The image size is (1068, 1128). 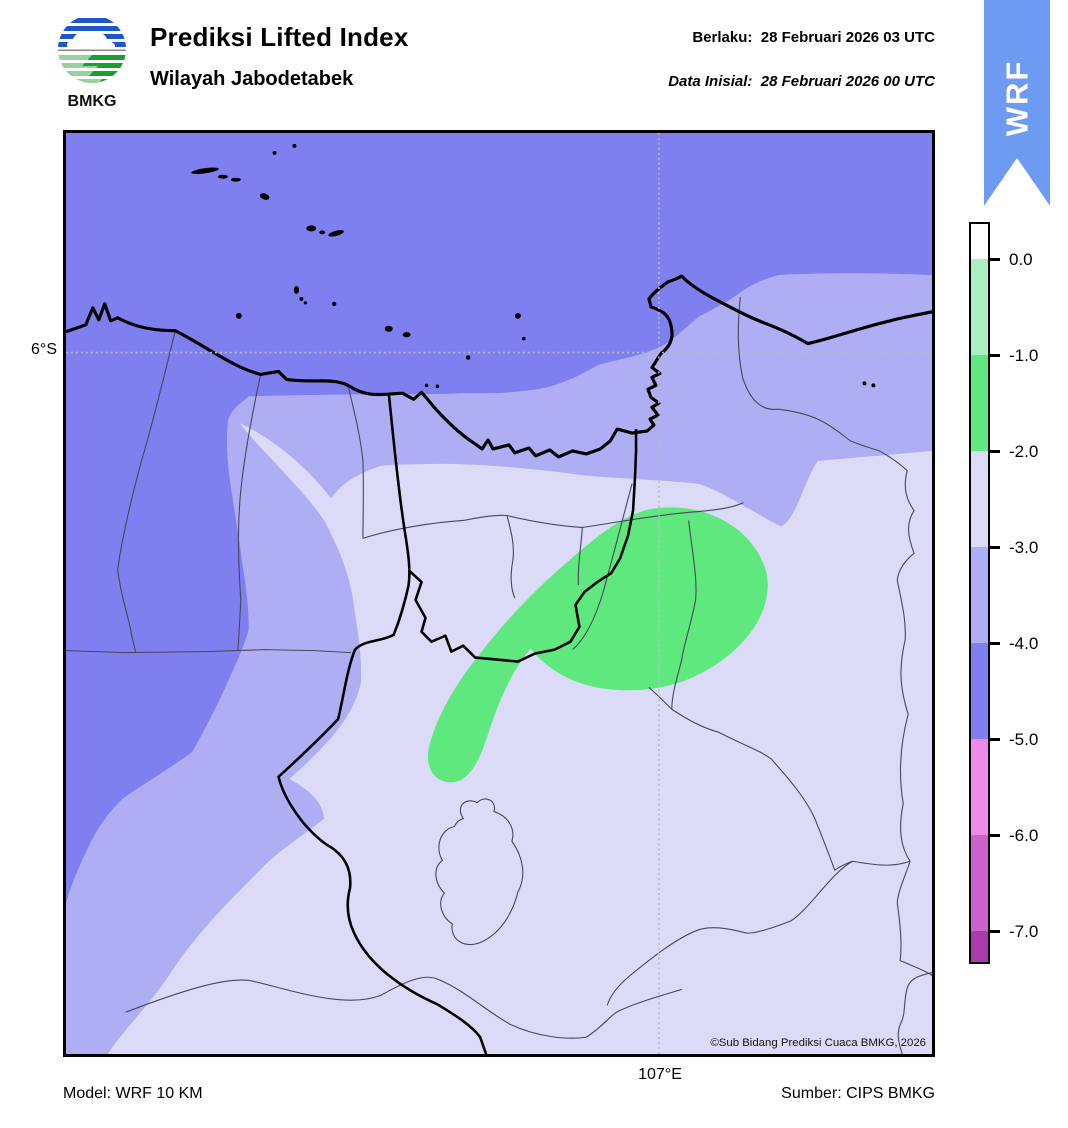 I want to click on wrf-ribbon-shape, so click(x=1017, y=103).